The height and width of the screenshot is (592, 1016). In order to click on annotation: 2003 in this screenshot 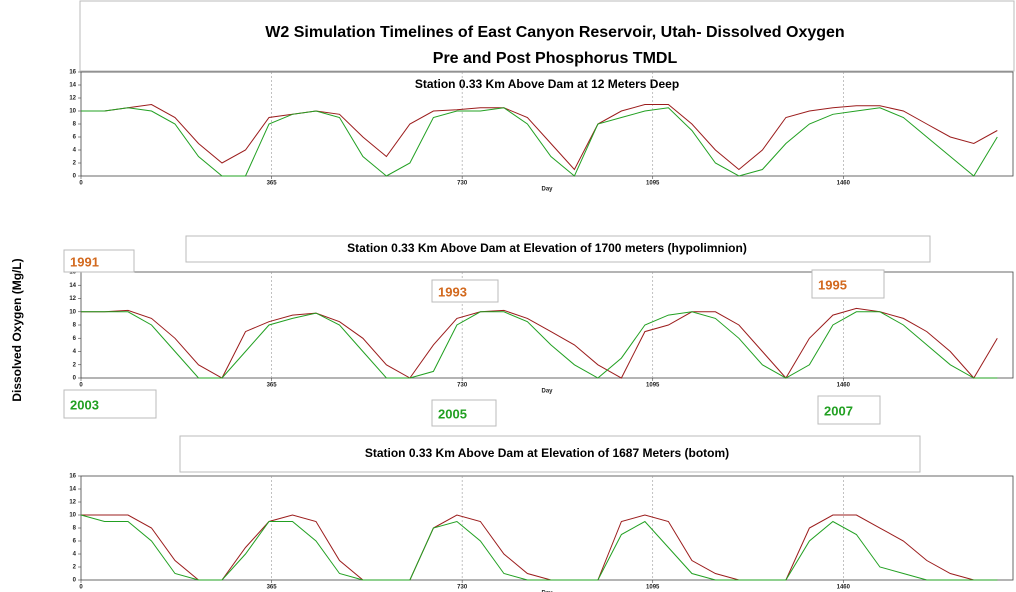, I will do `click(84, 404)`.